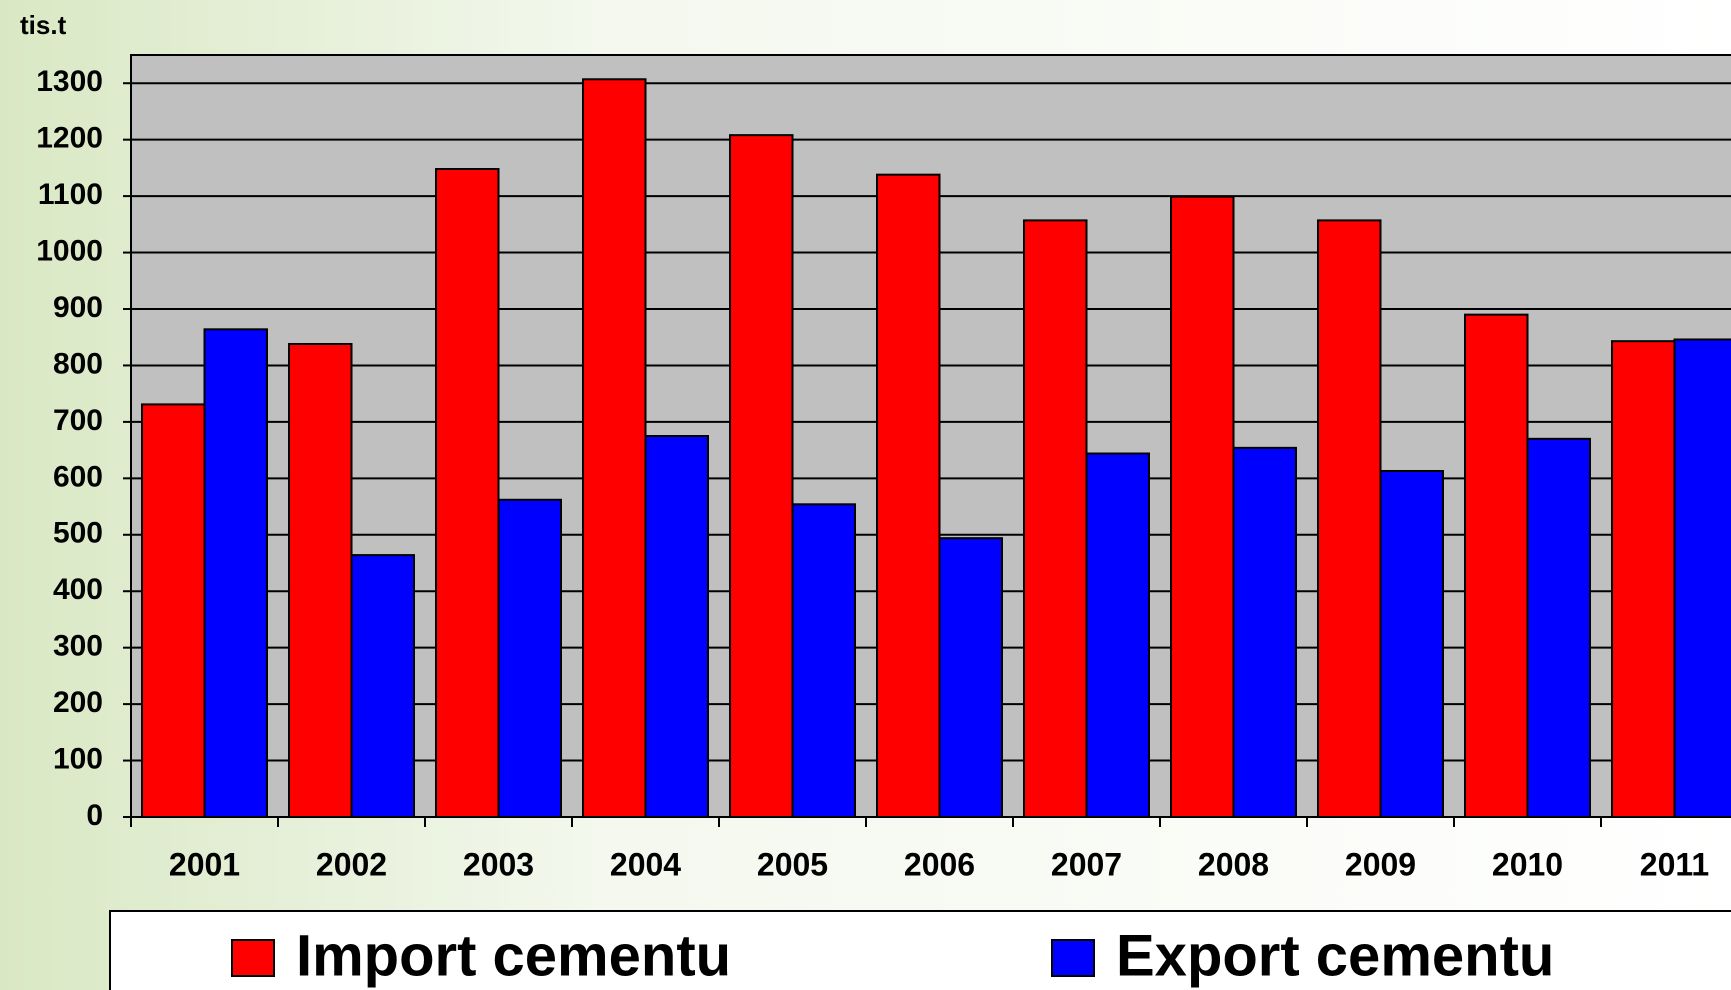 Image resolution: width=1731 pixels, height=990 pixels. Describe the element at coordinates (1086, 864) in the screenshot. I see `x-tick-label: 2007` at that location.